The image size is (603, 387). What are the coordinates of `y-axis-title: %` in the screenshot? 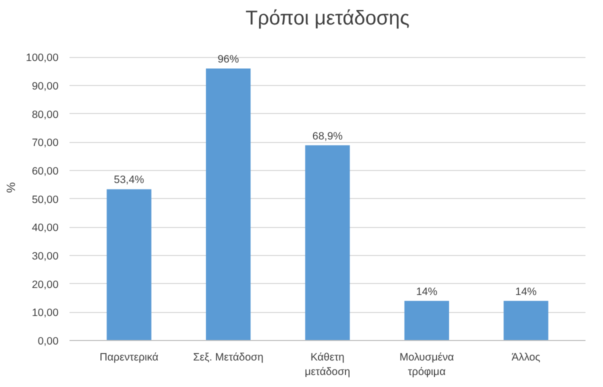 It's located at (11, 187).